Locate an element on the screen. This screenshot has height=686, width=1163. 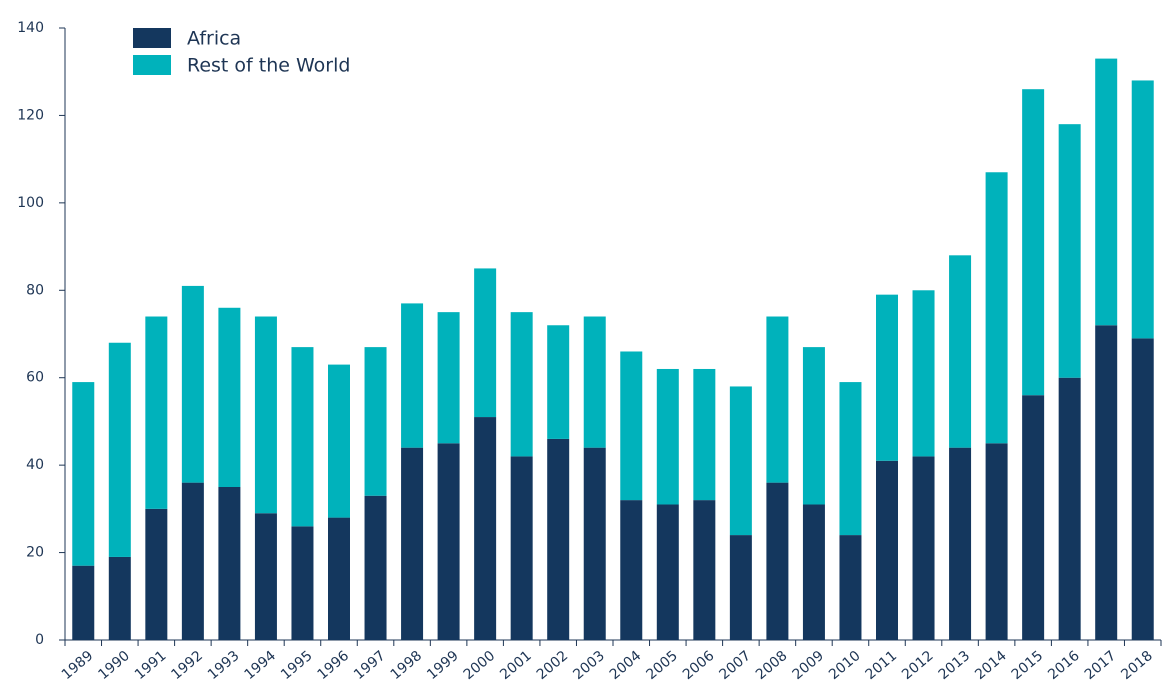
legend-label: Africa is located at coordinates (214, 39).